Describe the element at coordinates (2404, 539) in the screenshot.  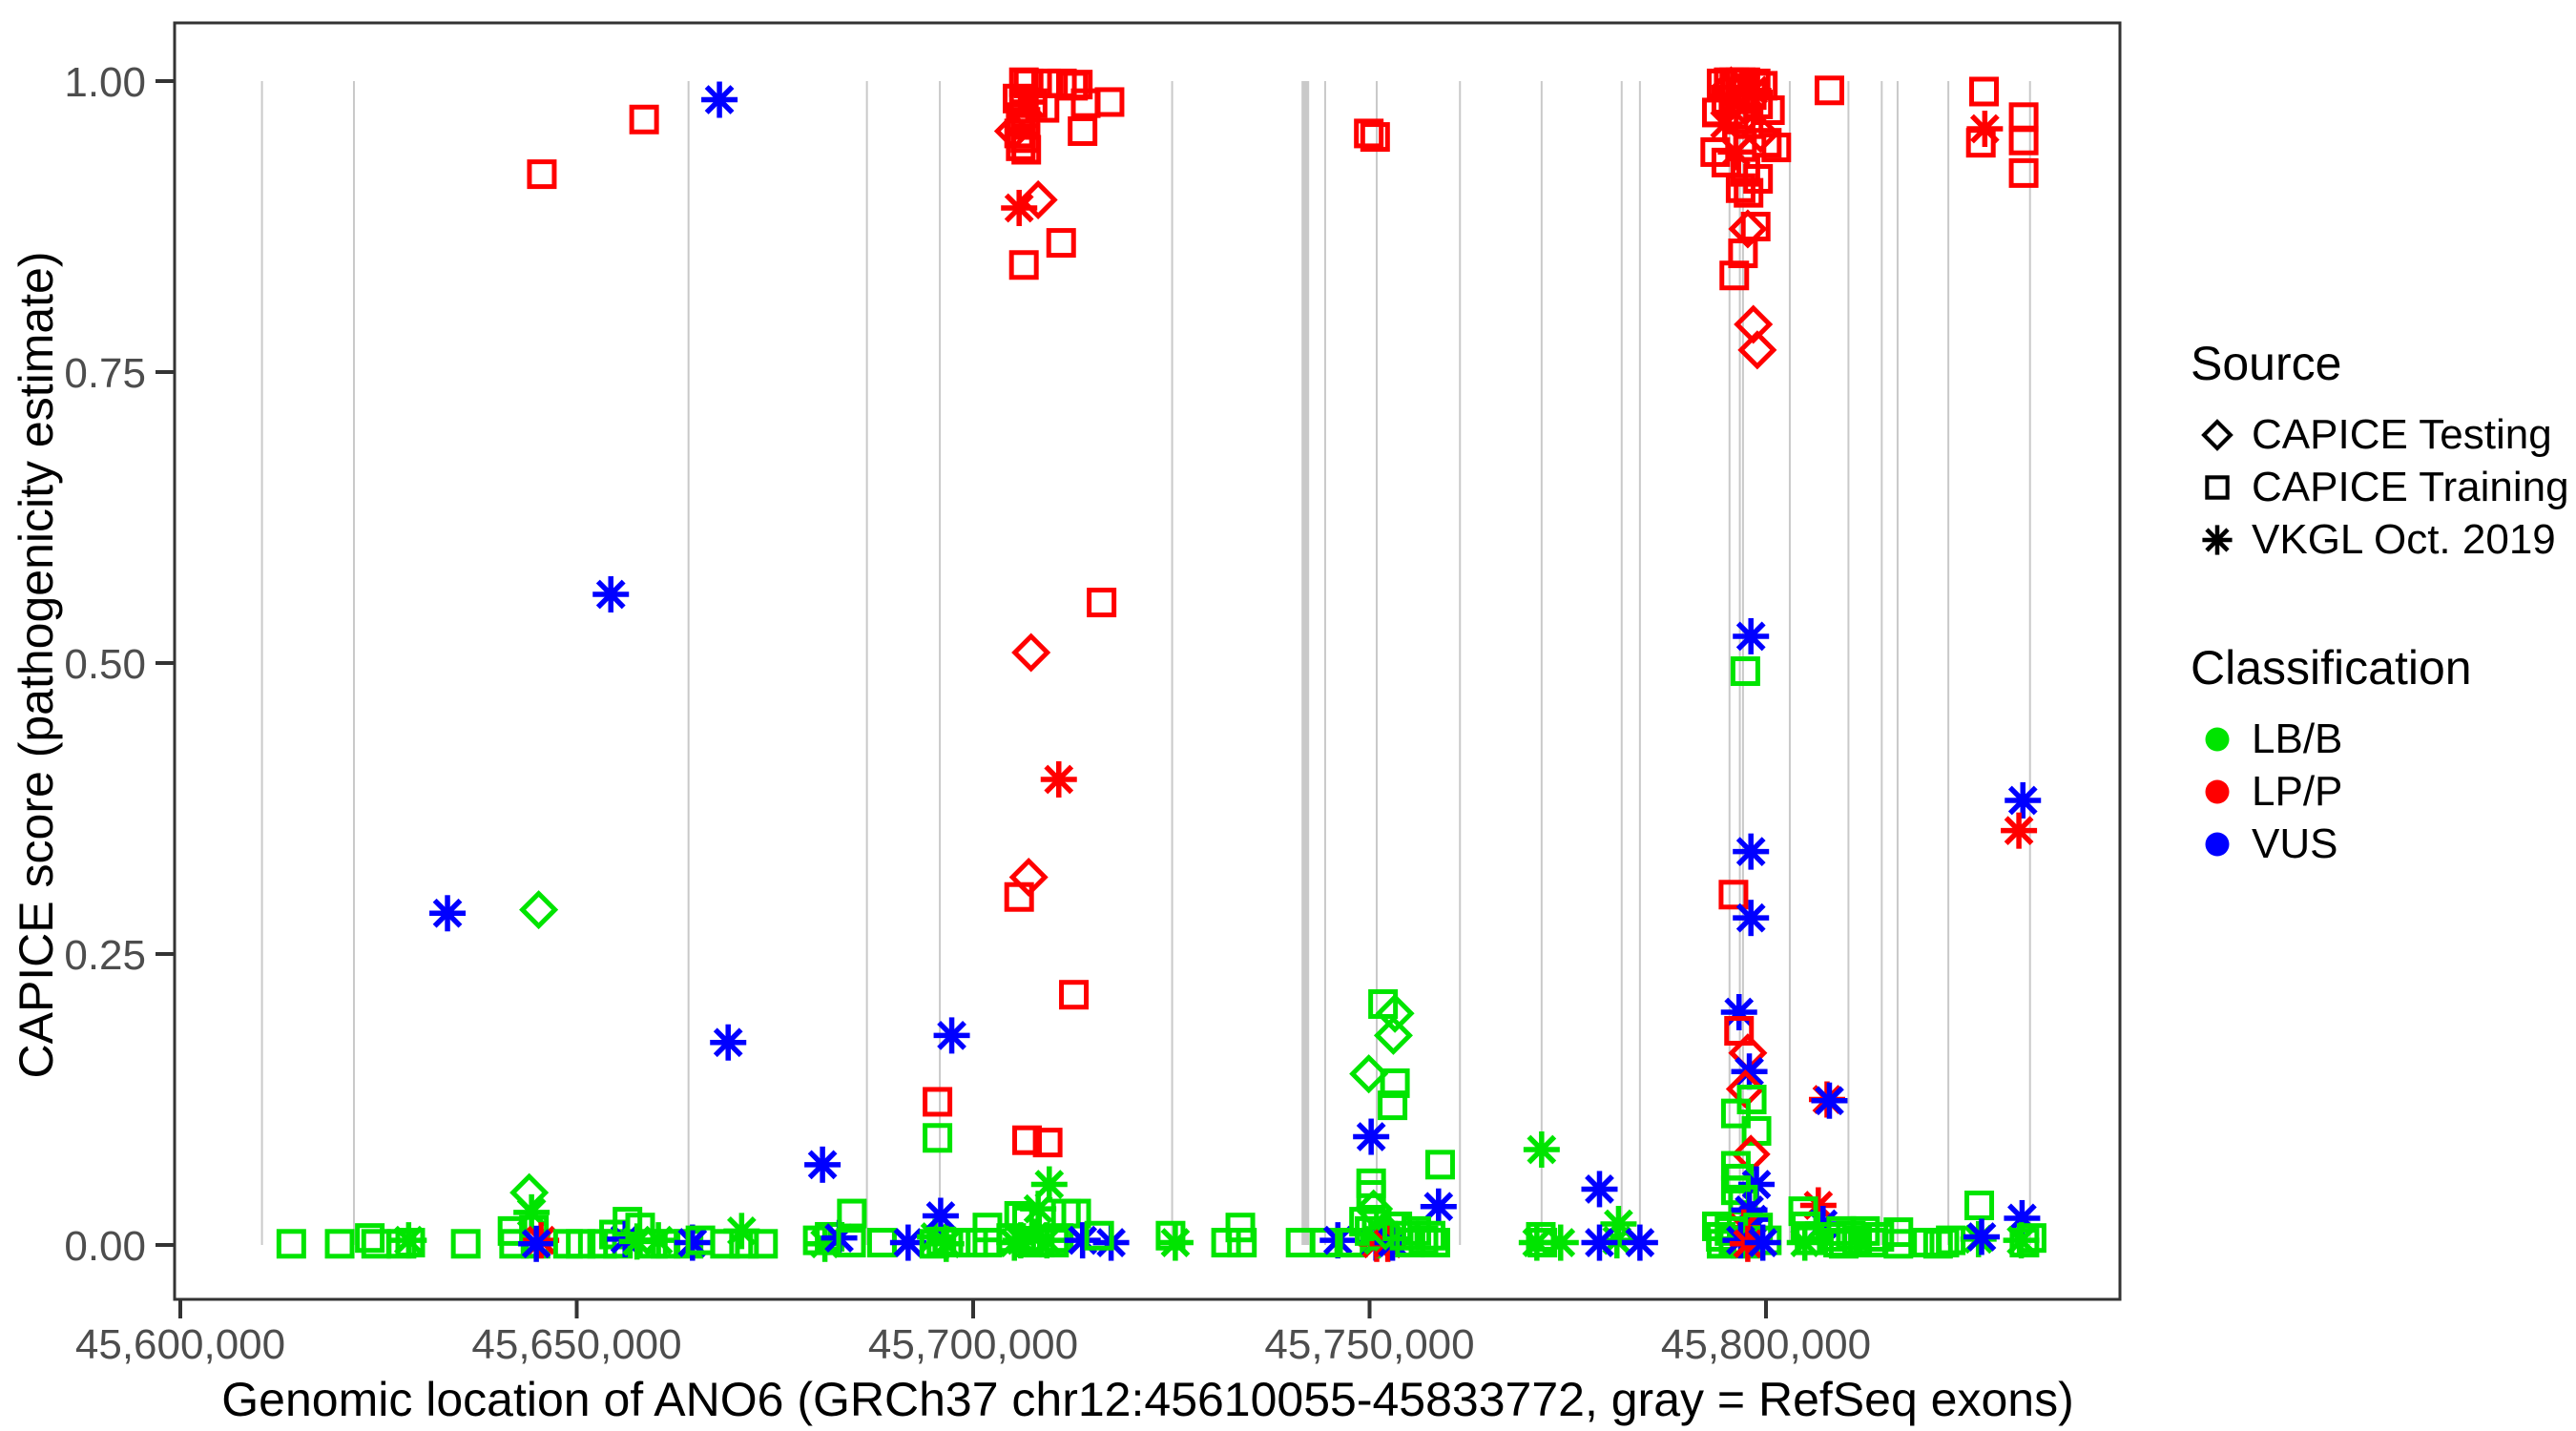
I see `legend-item-label: VKGL Oct. 2019` at that location.